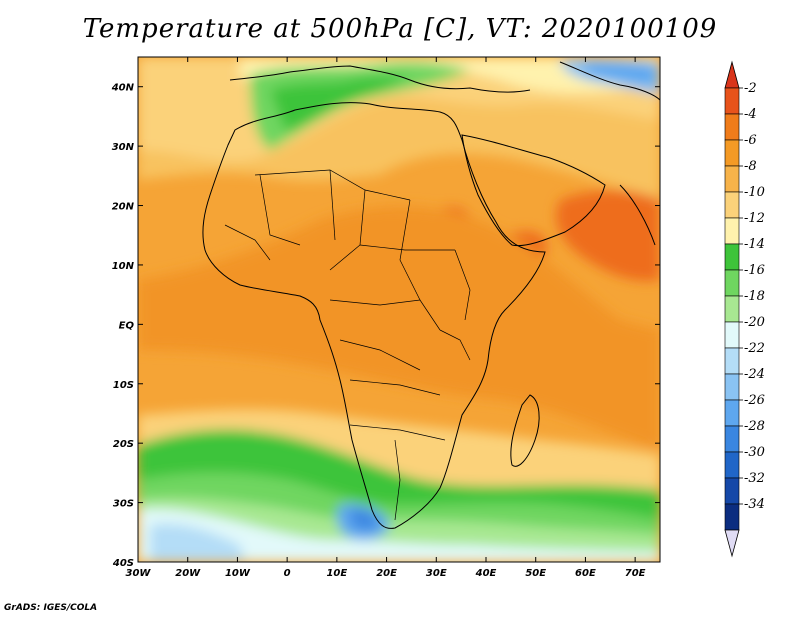  I want to click on lon-tick-label: 60E, so click(585, 573).